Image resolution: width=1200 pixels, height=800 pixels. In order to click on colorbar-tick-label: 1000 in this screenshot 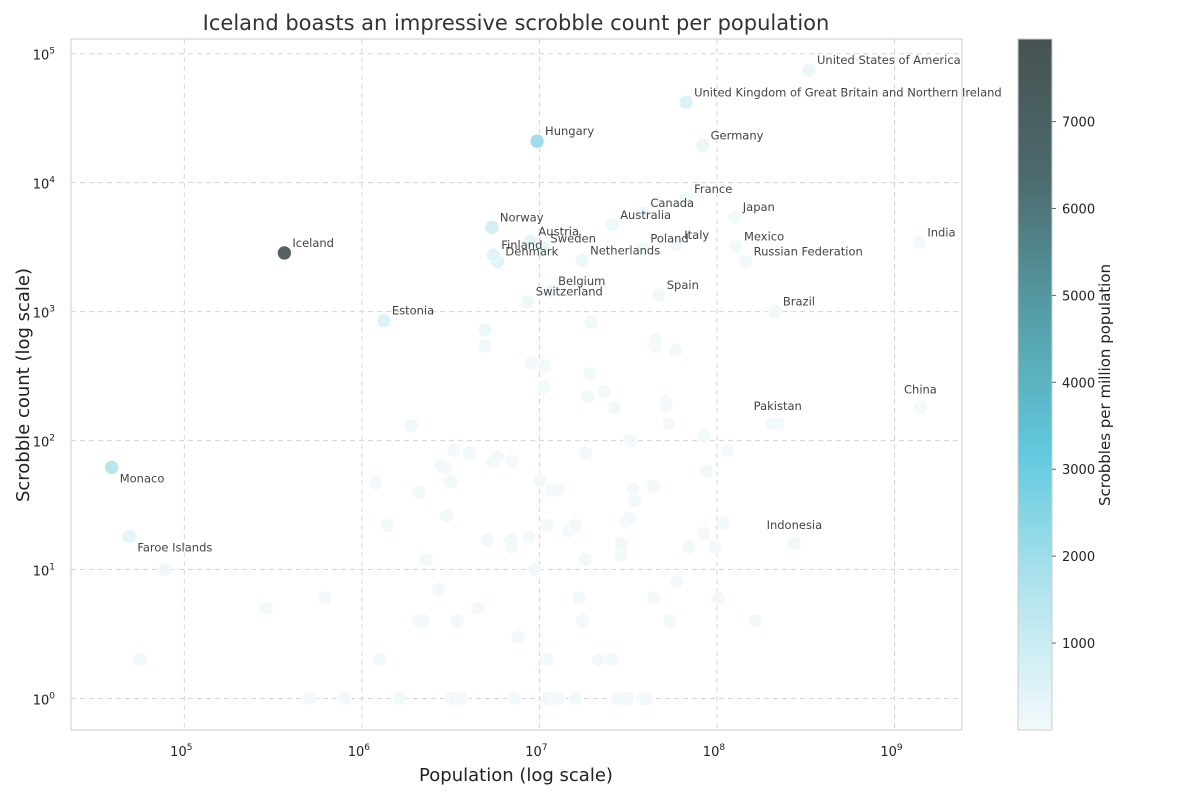, I will do `click(1078, 644)`.